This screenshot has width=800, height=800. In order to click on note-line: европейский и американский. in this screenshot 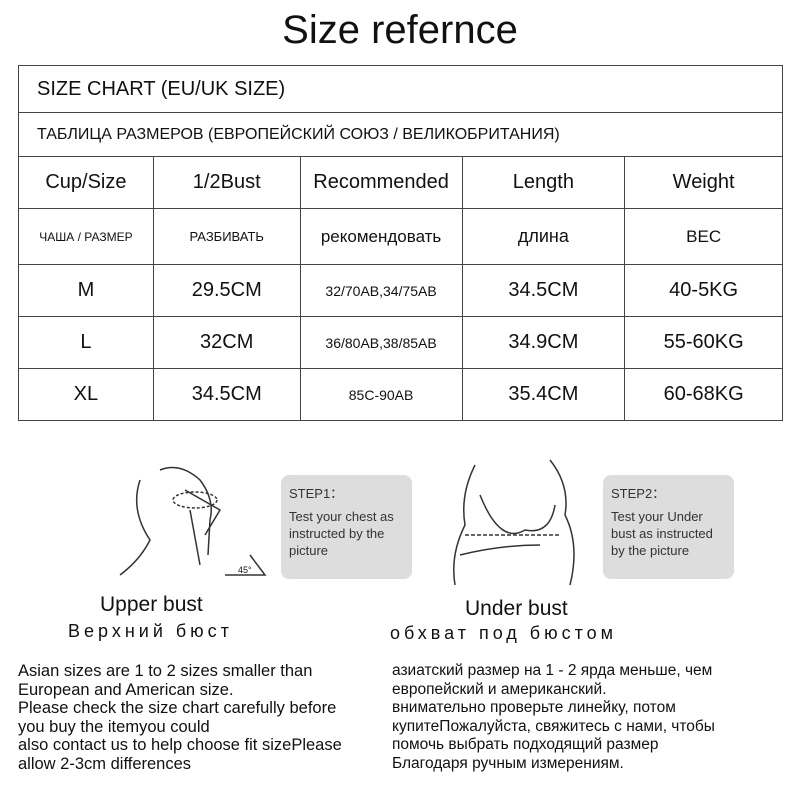, I will do `click(499, 689)`.